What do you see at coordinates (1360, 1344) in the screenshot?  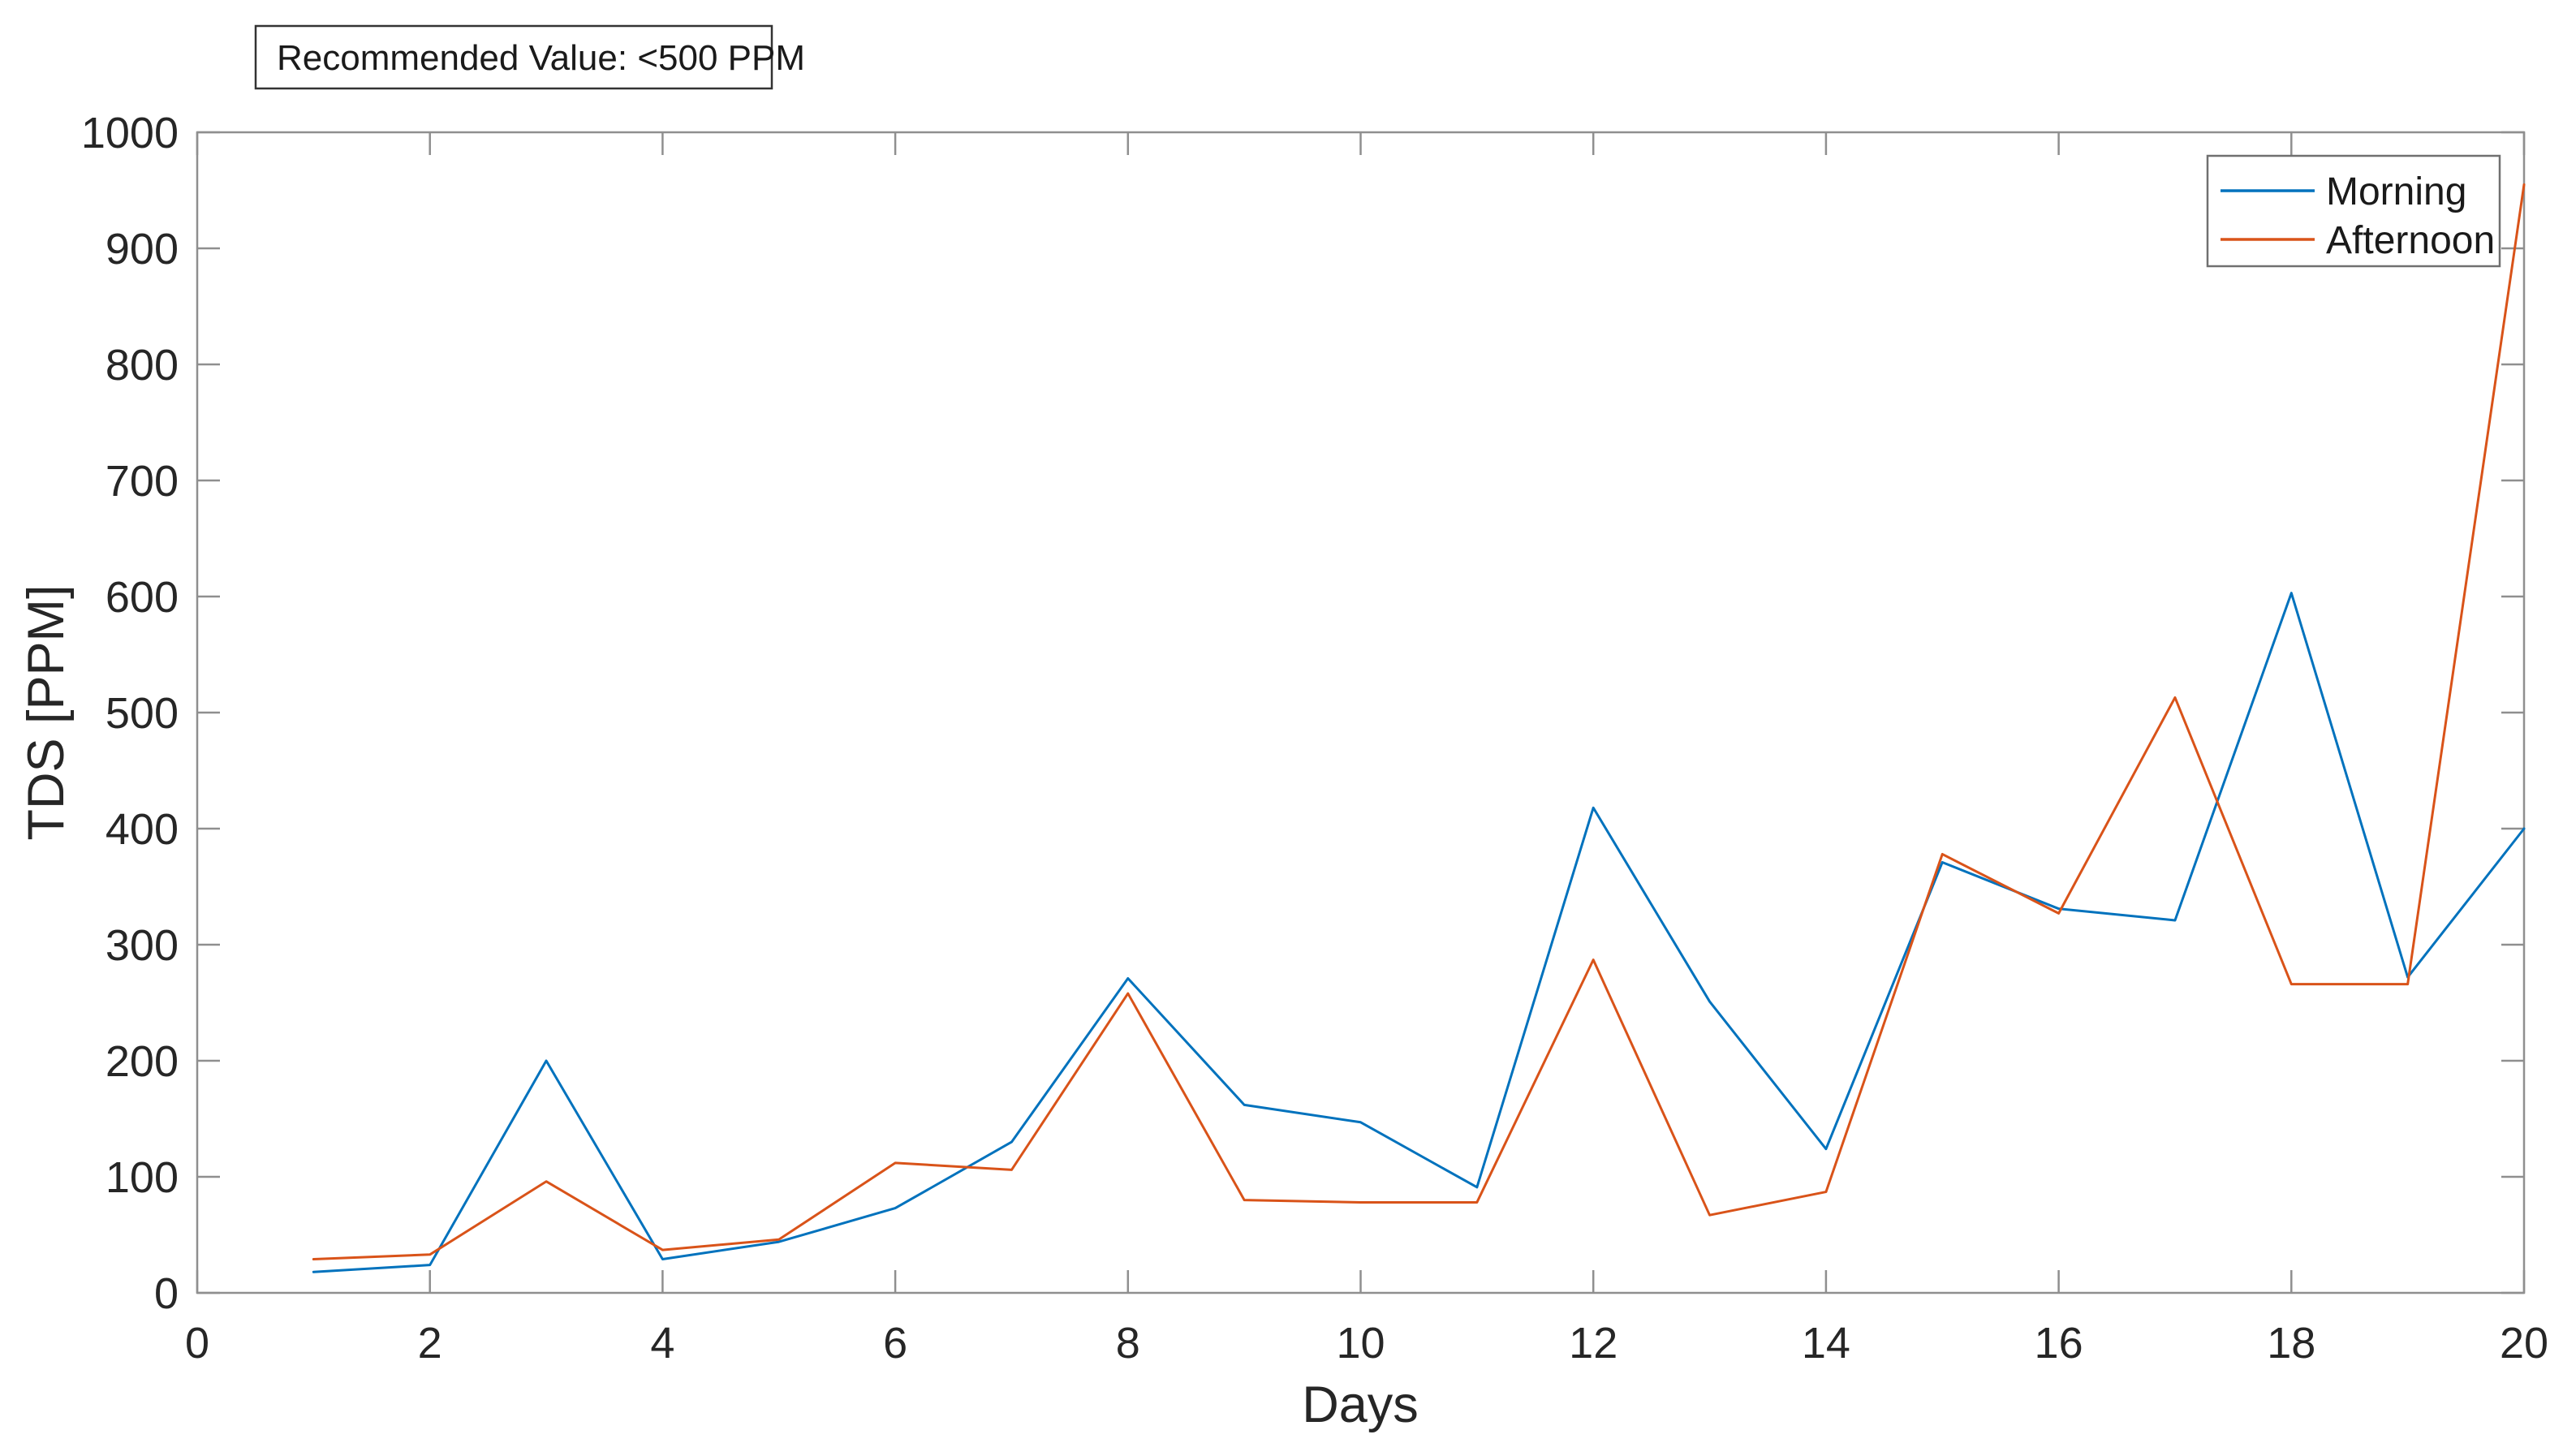 I see `x-tick-label: 10` at bounding box center [1360, 1344].